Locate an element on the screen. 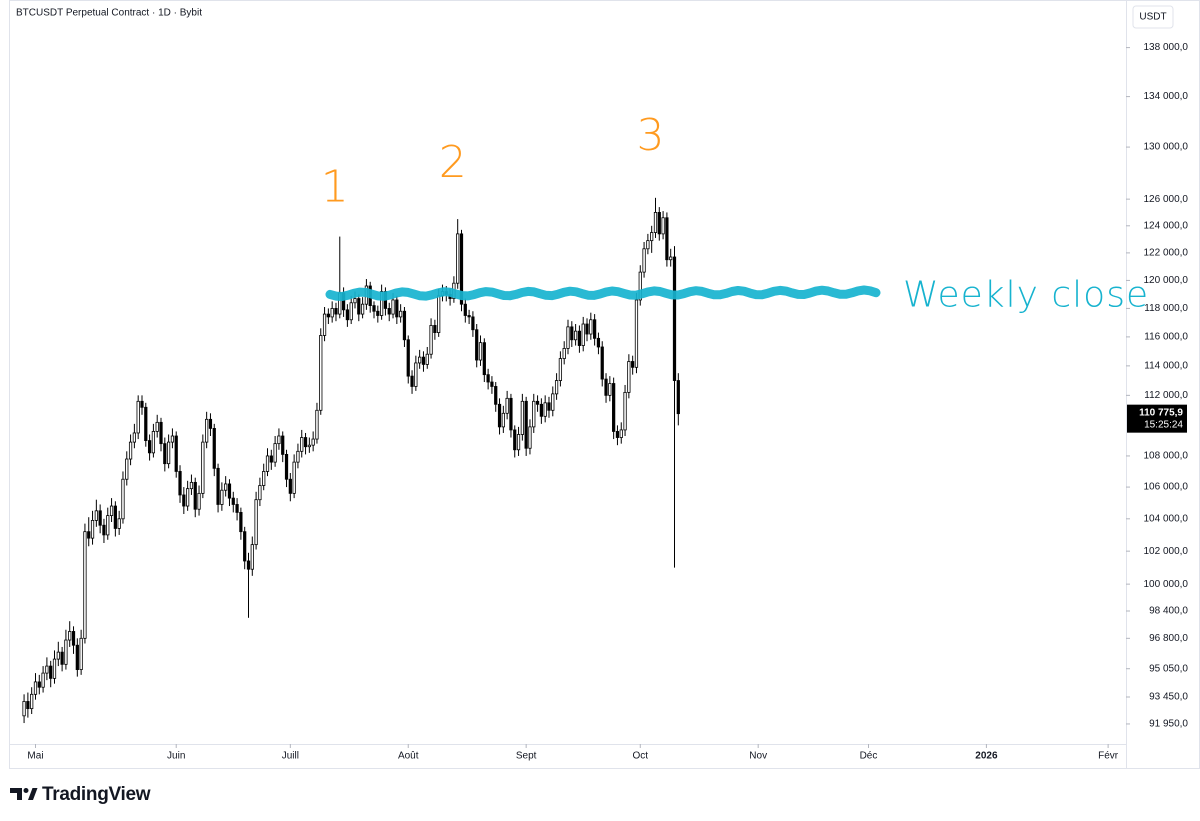 Image resolution: width=1200 pixels, height=821 pixels. last-price-label: 110 775,9 is located at coordinates (1161, 412).